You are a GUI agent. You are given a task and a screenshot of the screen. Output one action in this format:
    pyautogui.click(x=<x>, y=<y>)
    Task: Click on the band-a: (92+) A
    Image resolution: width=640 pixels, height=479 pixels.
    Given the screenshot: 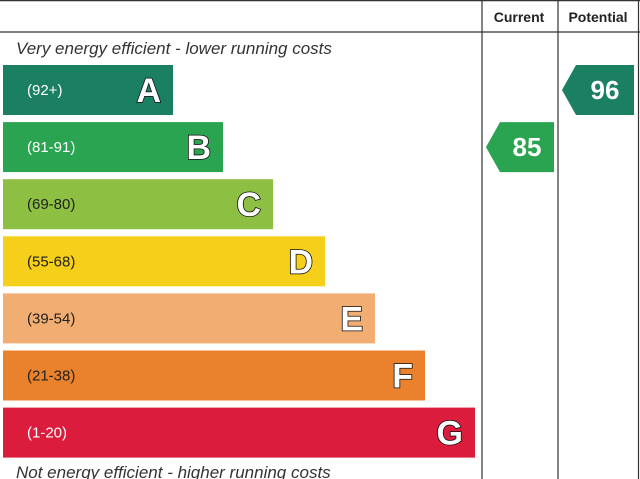 What is the action you would take?
    pyautogui.click(x=88, y=90)
    